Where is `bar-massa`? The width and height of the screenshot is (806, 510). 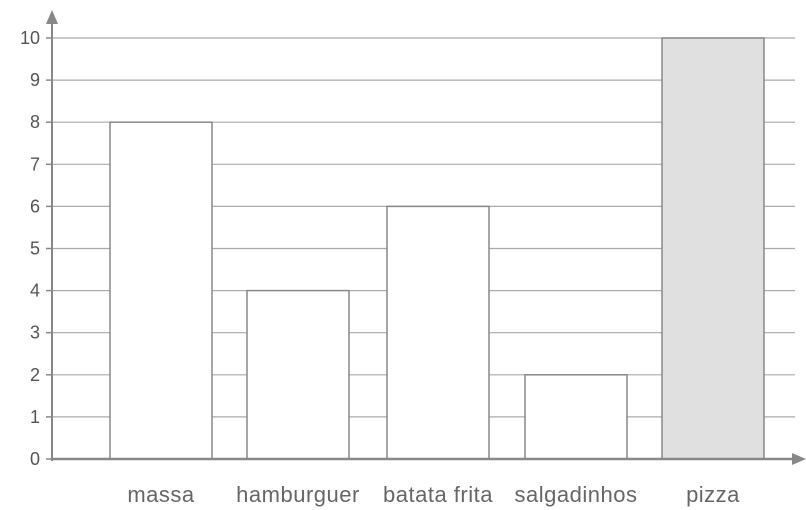 bar-massa is located at coordinates (161, 290).